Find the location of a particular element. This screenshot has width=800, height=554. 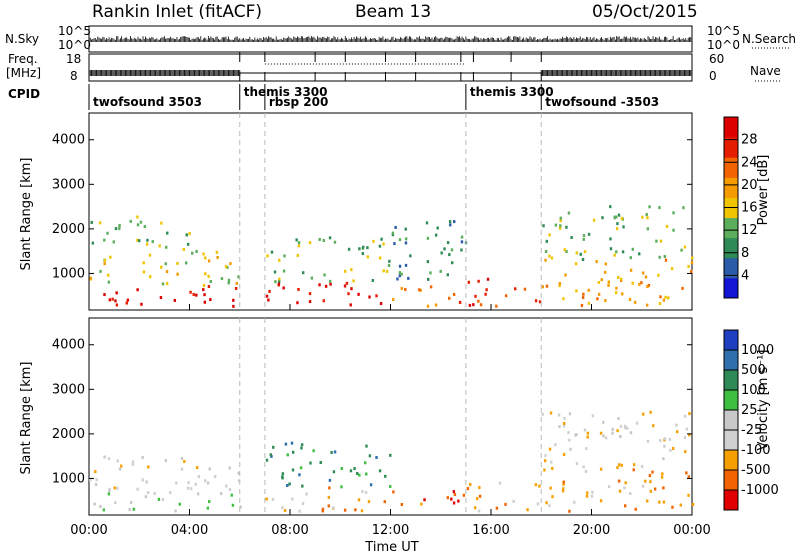

nave-label: Nave is located at coordinates (765, 71).